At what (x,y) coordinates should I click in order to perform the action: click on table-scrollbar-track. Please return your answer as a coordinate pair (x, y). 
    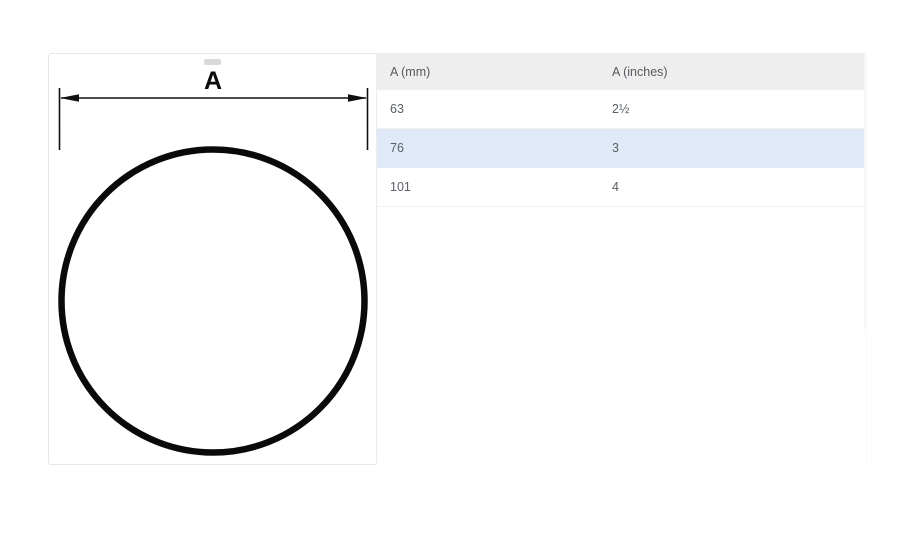
    Looking at the image, I should click on (865, 191).